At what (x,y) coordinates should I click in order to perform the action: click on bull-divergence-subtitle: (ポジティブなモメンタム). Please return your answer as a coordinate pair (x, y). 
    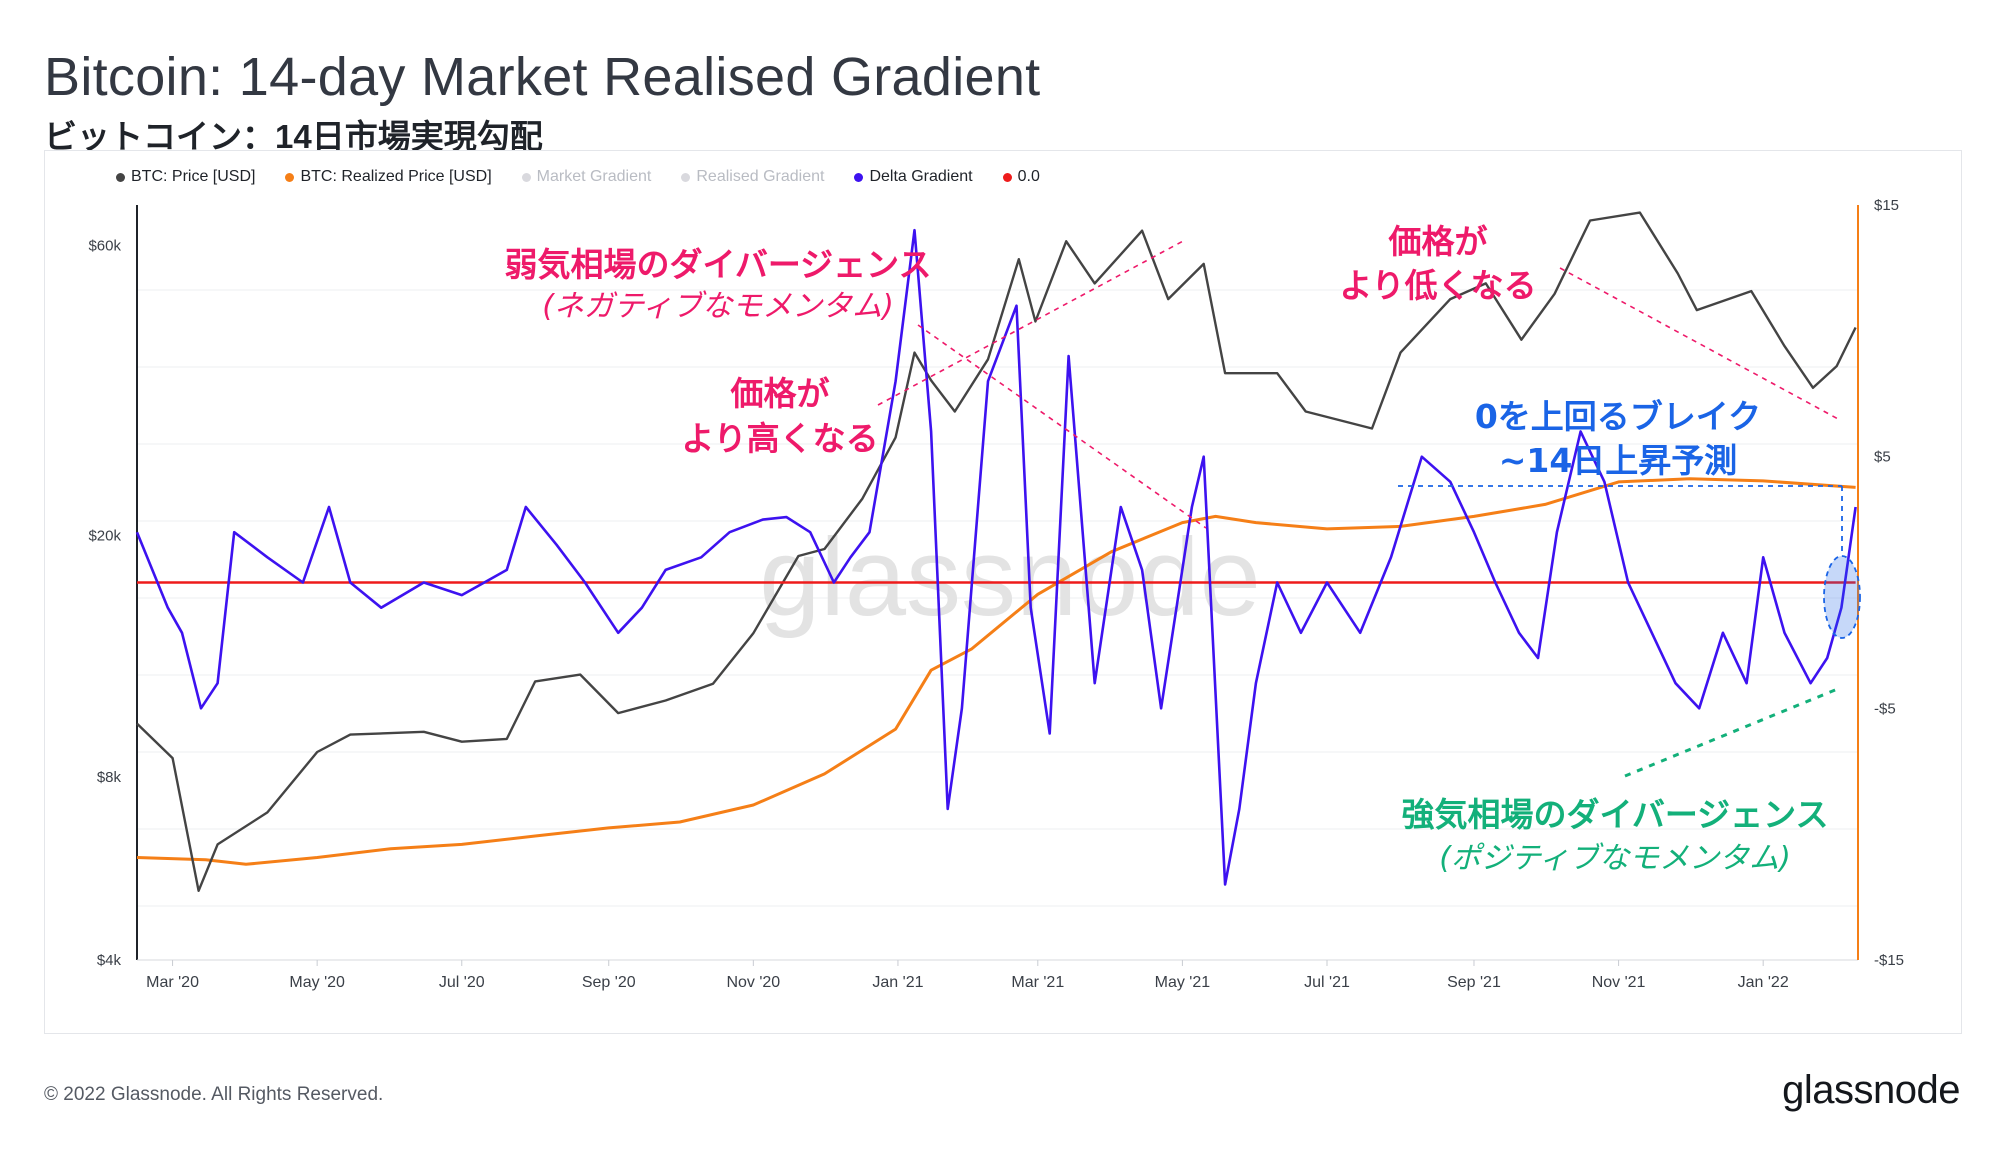
    Looking at the image, I should click on (1615, 858).